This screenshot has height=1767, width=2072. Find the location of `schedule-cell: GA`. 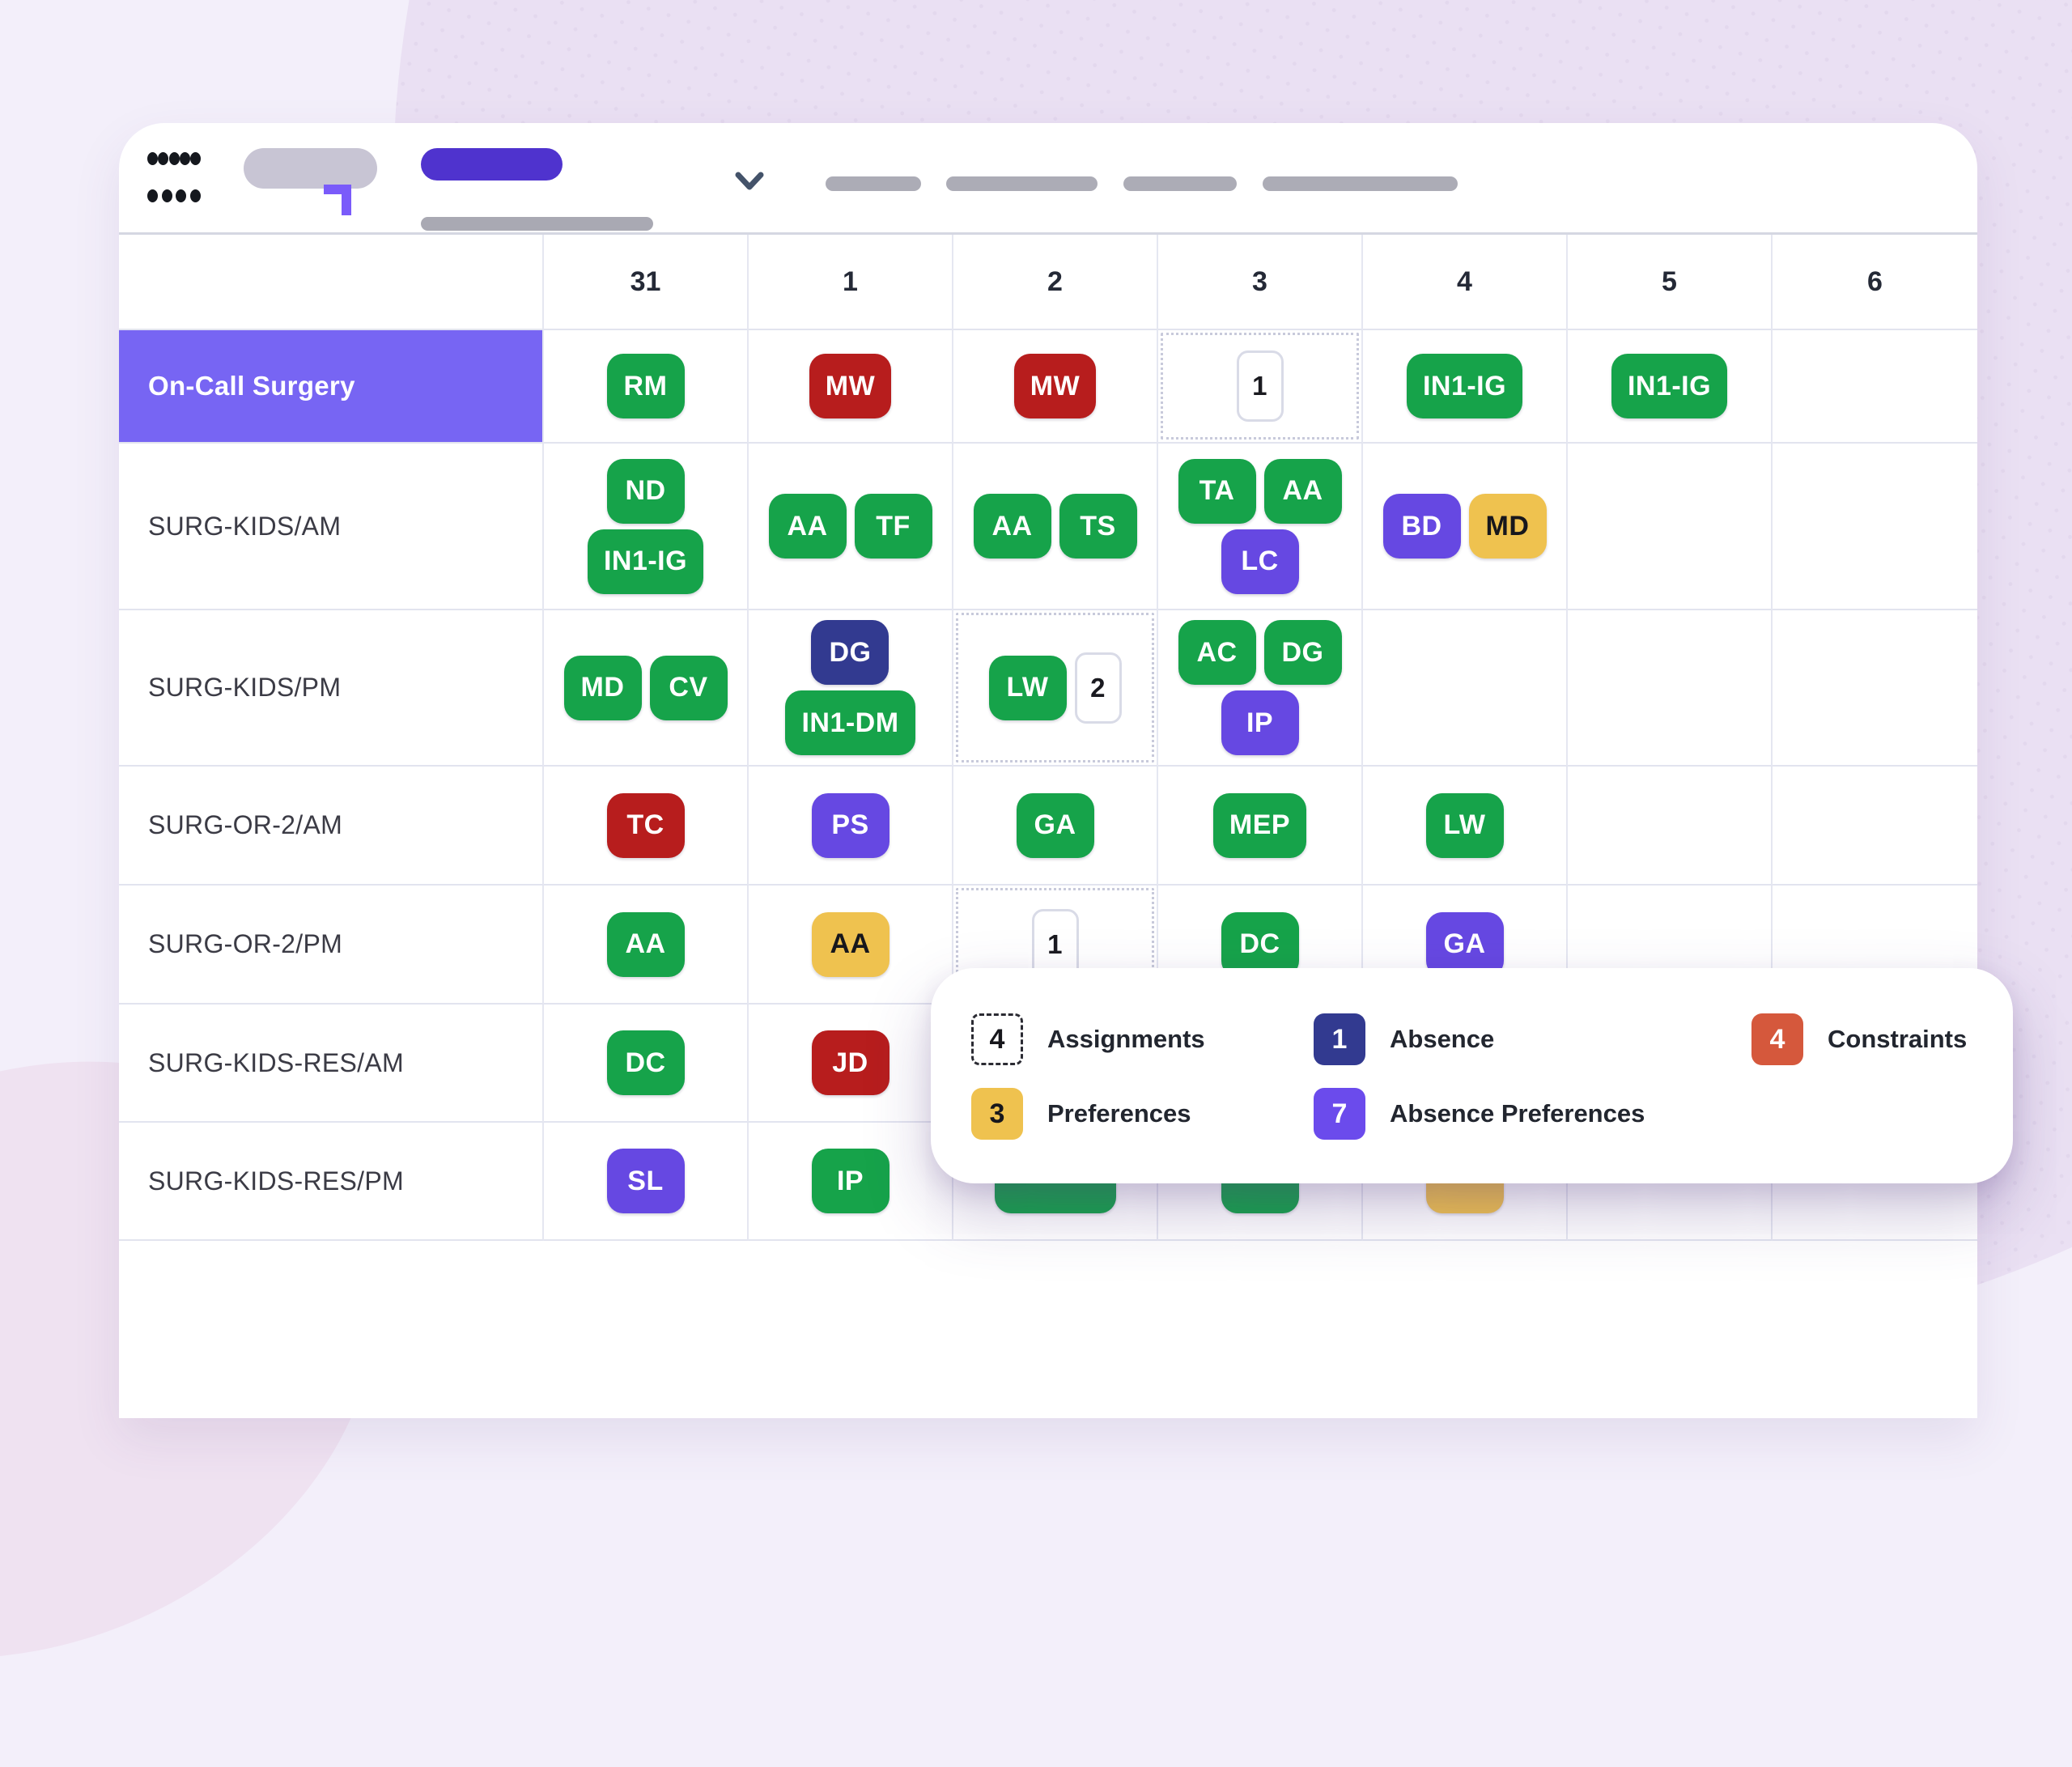

schedule-cell: GA is located at coordinates (1055, 826).